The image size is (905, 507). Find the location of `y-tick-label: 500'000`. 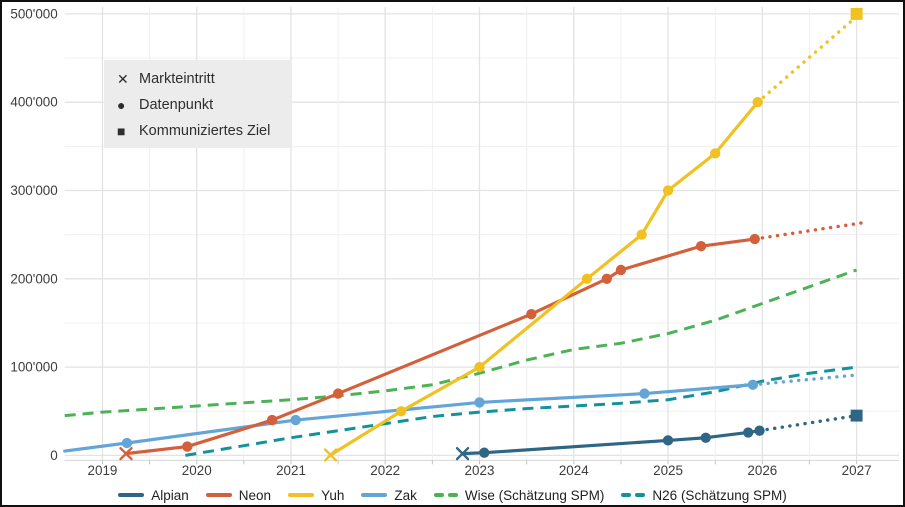

y-tick-label: 500'000 is located at coordinates (33, 13).